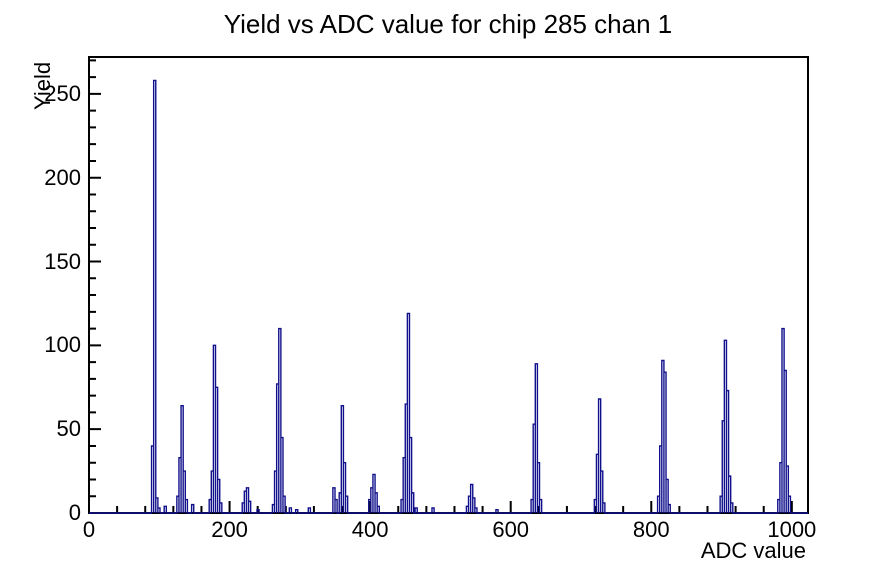 This screenshot has width=896, height=572. What do you see at coordinates (89, 529) in the screenshot?
I see `x-tick-label: 0` at bounding box center [89, 529].